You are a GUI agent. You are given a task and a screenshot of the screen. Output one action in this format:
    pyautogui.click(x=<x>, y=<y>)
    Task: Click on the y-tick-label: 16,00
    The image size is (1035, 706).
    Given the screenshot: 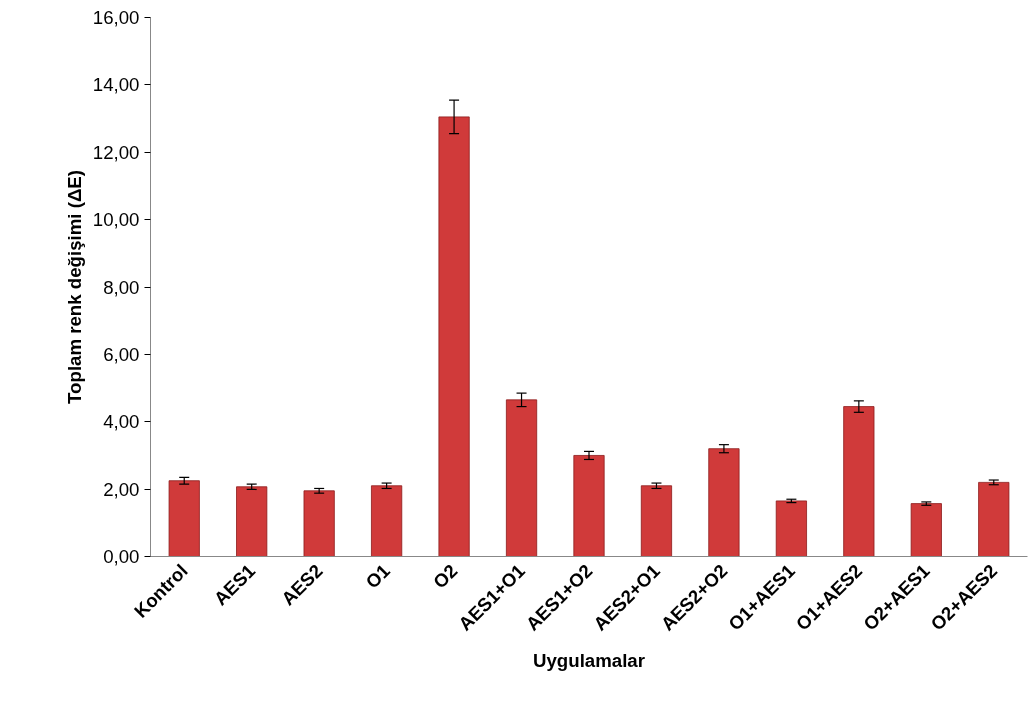 What is the action you would take?
    pyautogui.click(x=116, y=17)
    